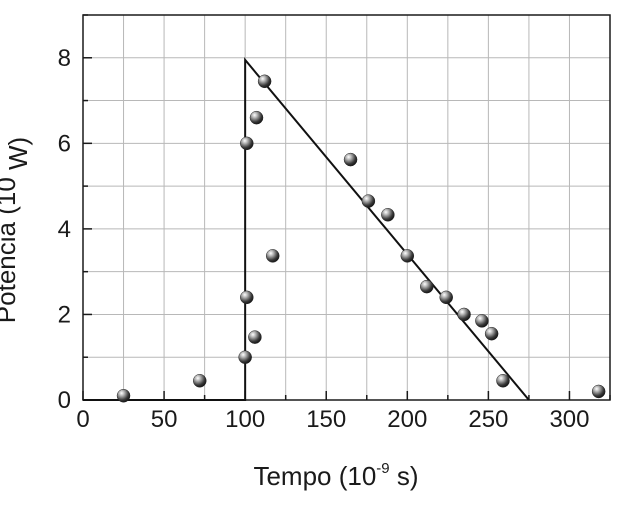 This screenshot has height=505, width=624. I want to click on y-tick-label: 8, so click(64, 58).